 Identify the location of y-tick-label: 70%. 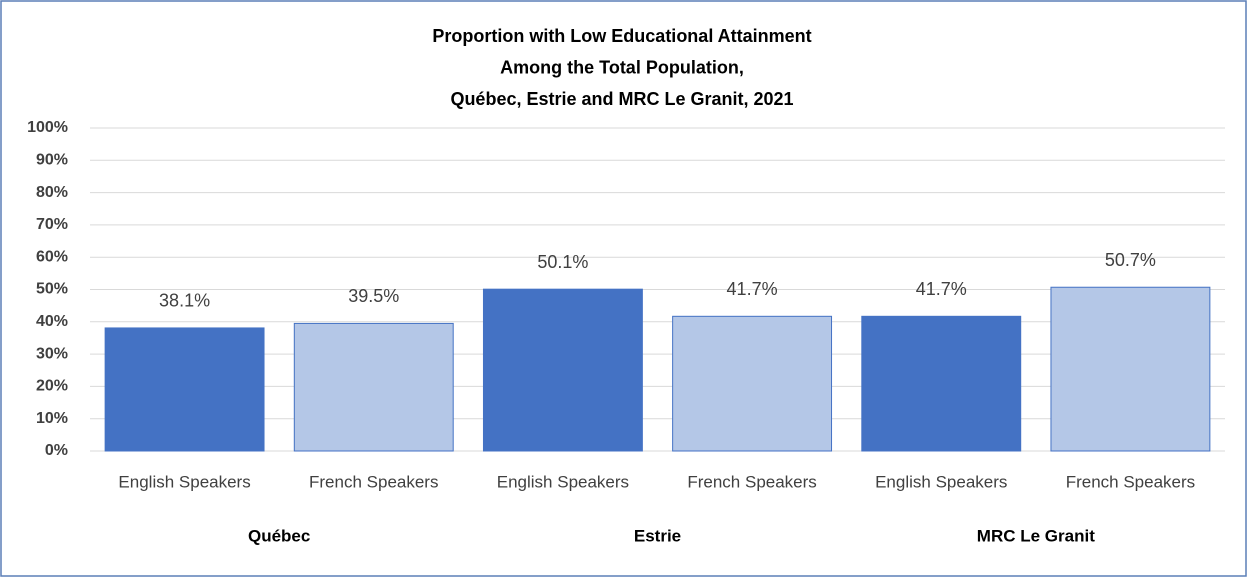
(52, 224).